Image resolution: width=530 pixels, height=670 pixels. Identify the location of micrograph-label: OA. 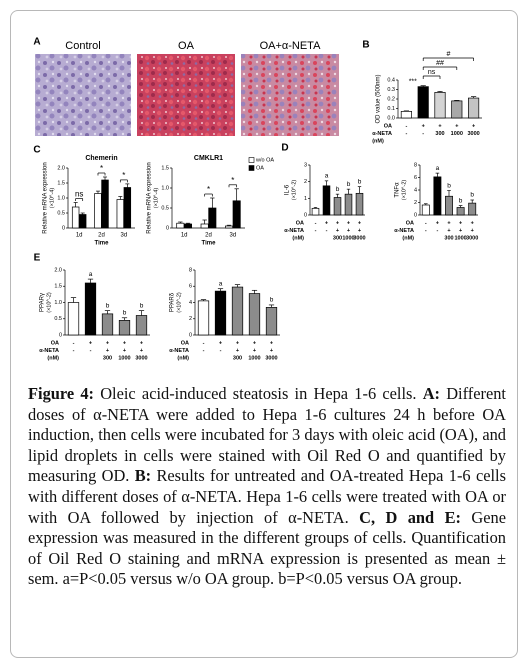
(186, 46).